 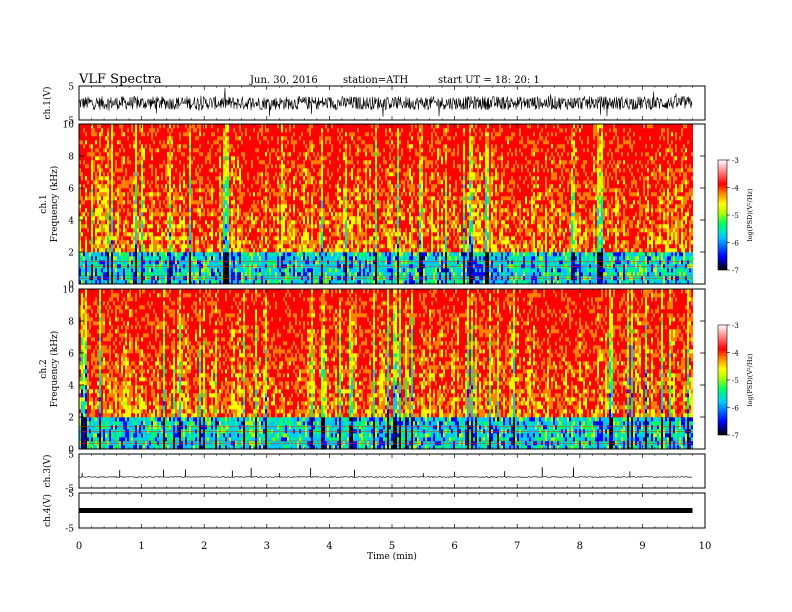 What do you see at coordinates (120, 79) in the screenshot?
I see `plot-title: VLF Spectra` at bounding box center [120, 79].